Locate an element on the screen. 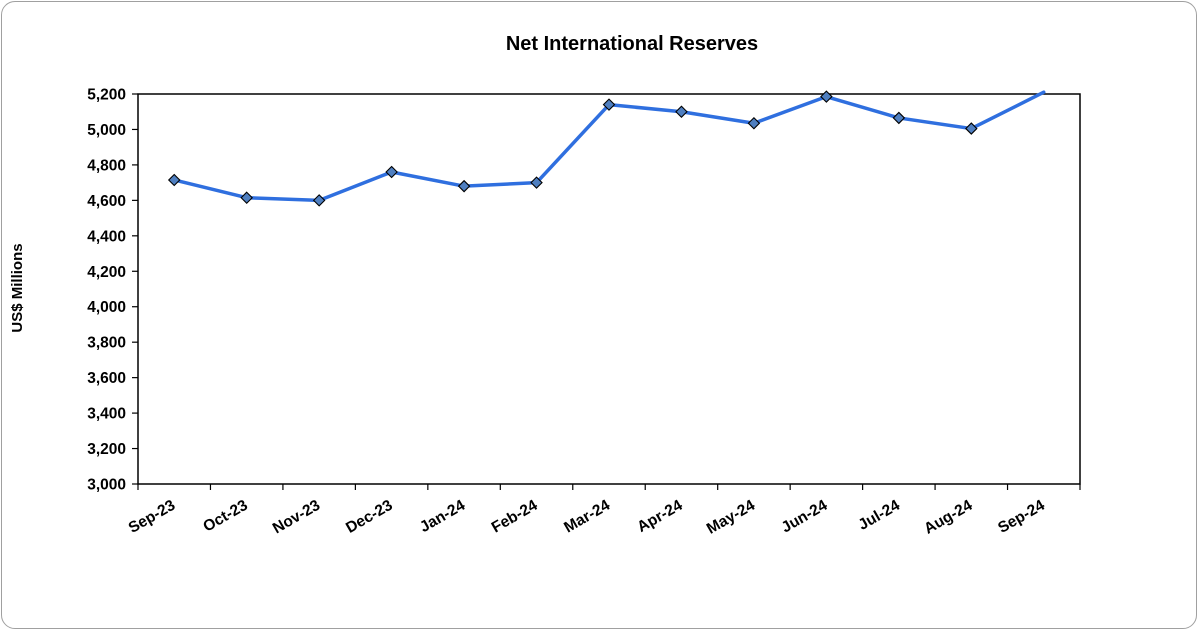 This screenshot has width=1200, height=632. y-tick-label: 4,200 is located at coordinates (106, 272).